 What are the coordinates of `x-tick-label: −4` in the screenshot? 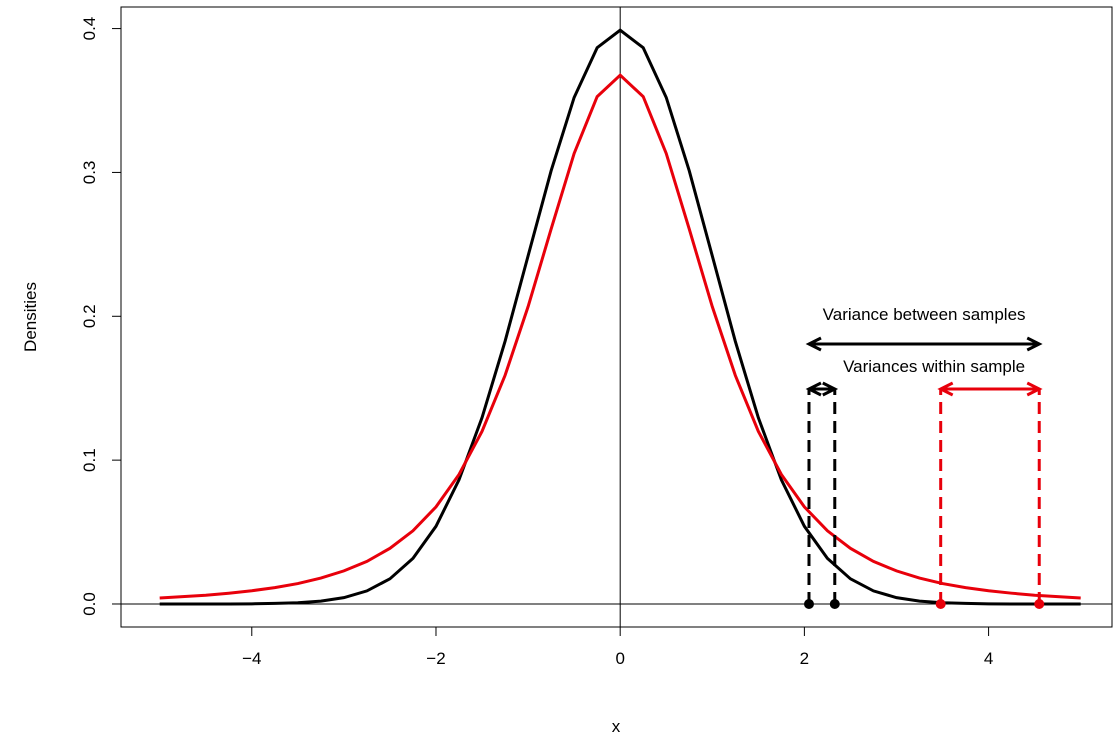 It's located at (251, 658).